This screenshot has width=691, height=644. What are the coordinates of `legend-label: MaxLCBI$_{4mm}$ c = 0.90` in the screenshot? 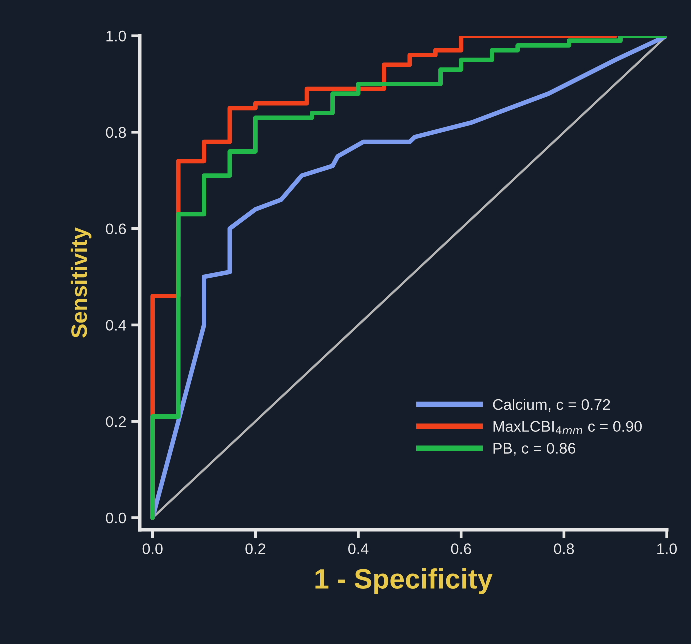 It's located at (568, 427).